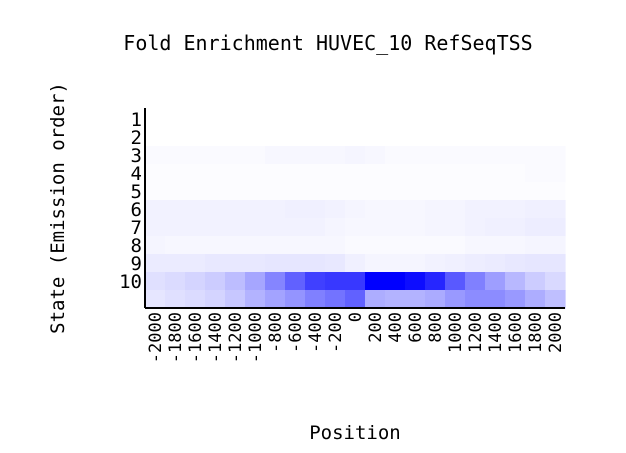 The width and height of the screenshot is (626, 453). Describe the element at coordinates (156, 337) in the screenshot. I see `x-tick-label: -2000` at that location.